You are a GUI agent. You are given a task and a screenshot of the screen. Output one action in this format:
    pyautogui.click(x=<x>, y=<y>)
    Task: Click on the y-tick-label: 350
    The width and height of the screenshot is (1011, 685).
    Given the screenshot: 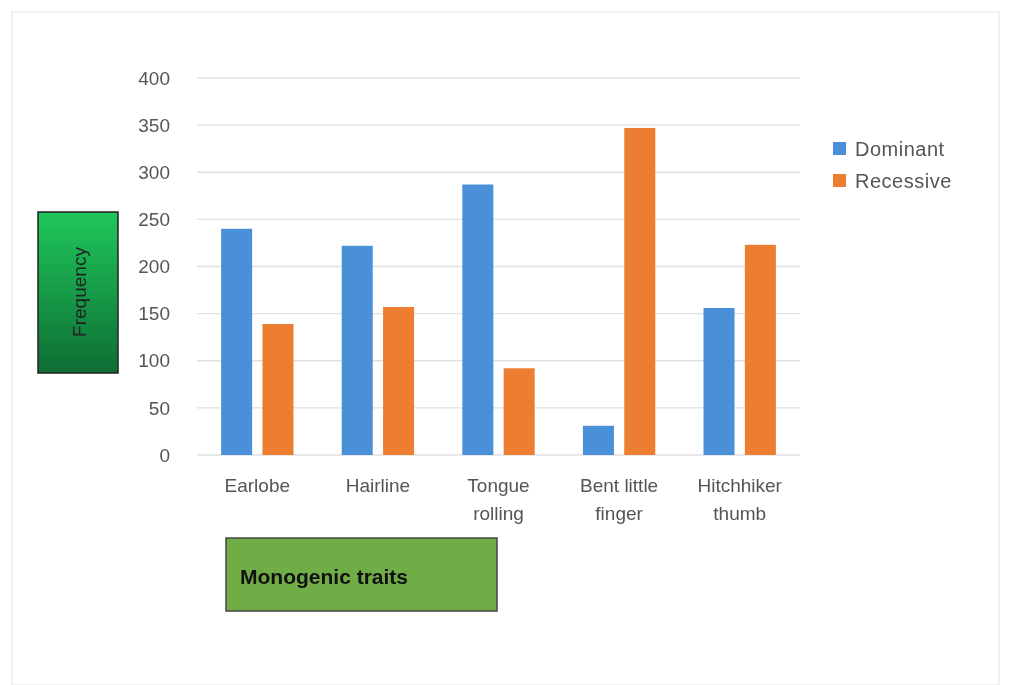 What is the action you would take?
    pyautogui.click(x=154, y=125)
    